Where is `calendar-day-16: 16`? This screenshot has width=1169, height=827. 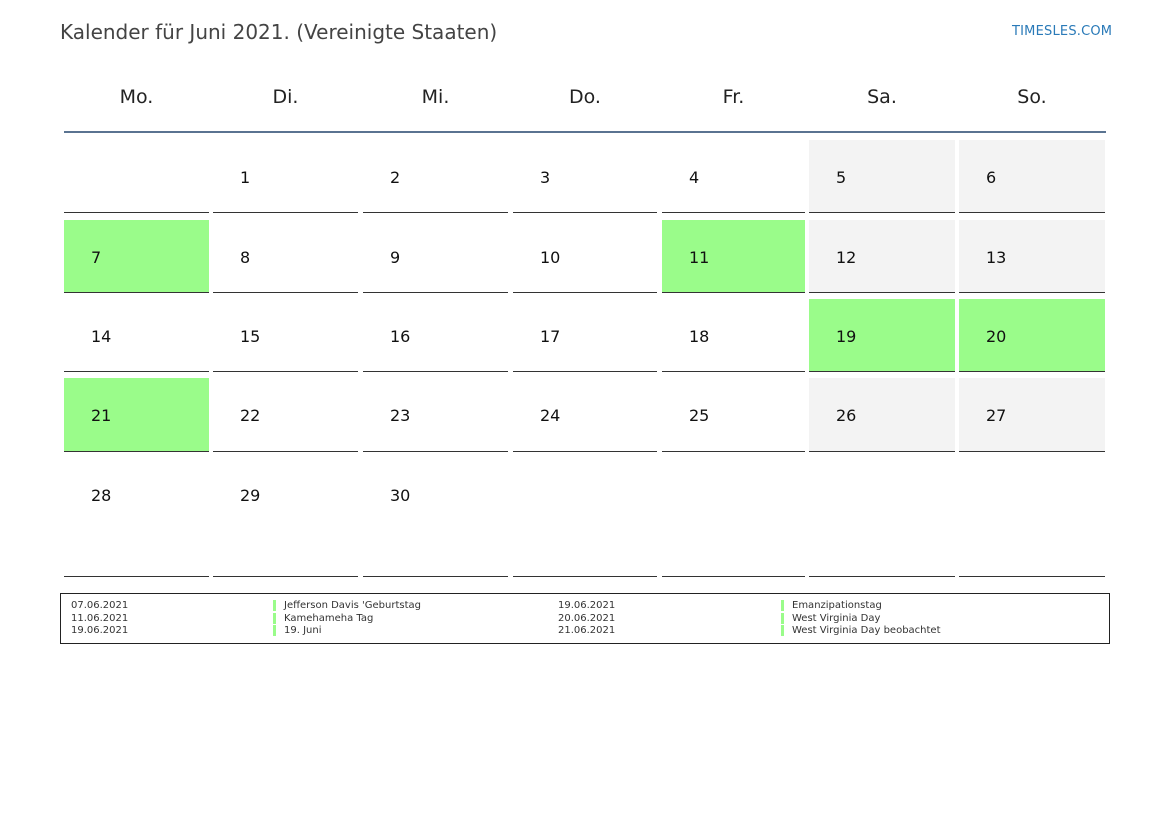
calendar-day-16: 16 is located at coordinates (435, 335).